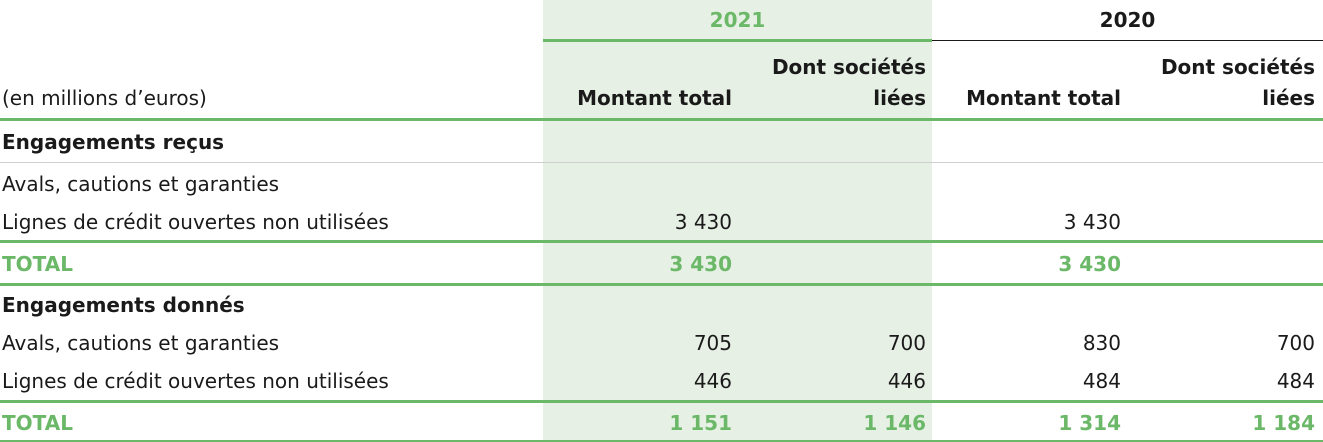  What do you see at coordinates (1089, 423) in the screenshot?
I see `total-2020: 1 314` at bounding box center [1089, 423].